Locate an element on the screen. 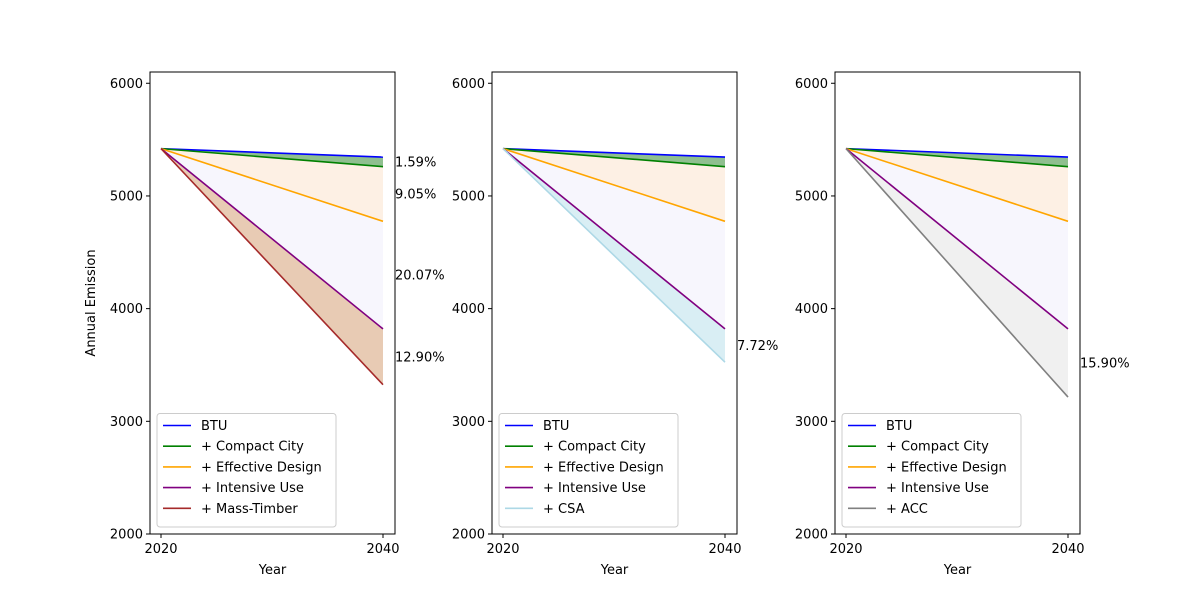 The width and height of the screenshot is (1200, 600). legend-label: + Mass-Timber is located at coordinates (249, 509).